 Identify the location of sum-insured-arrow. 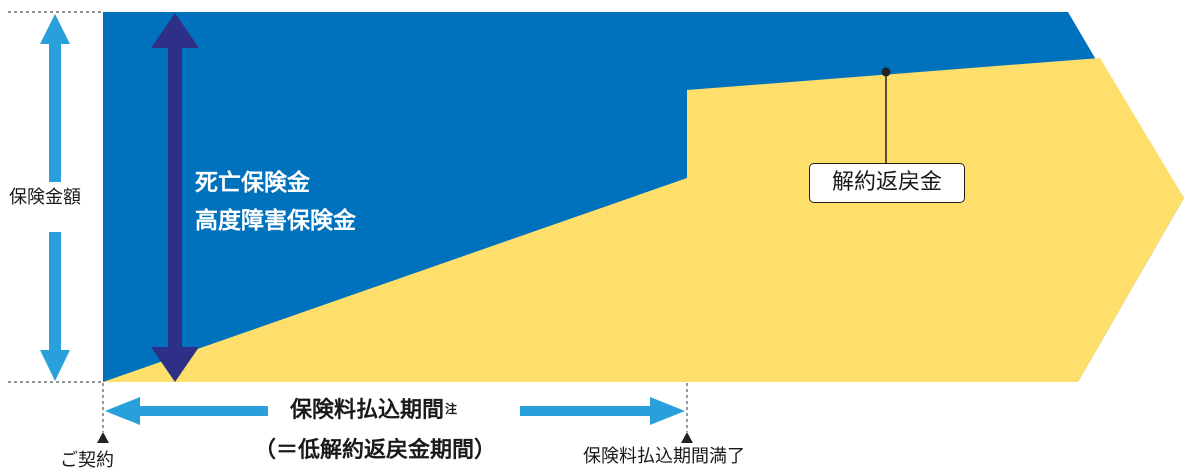
(55, 197).